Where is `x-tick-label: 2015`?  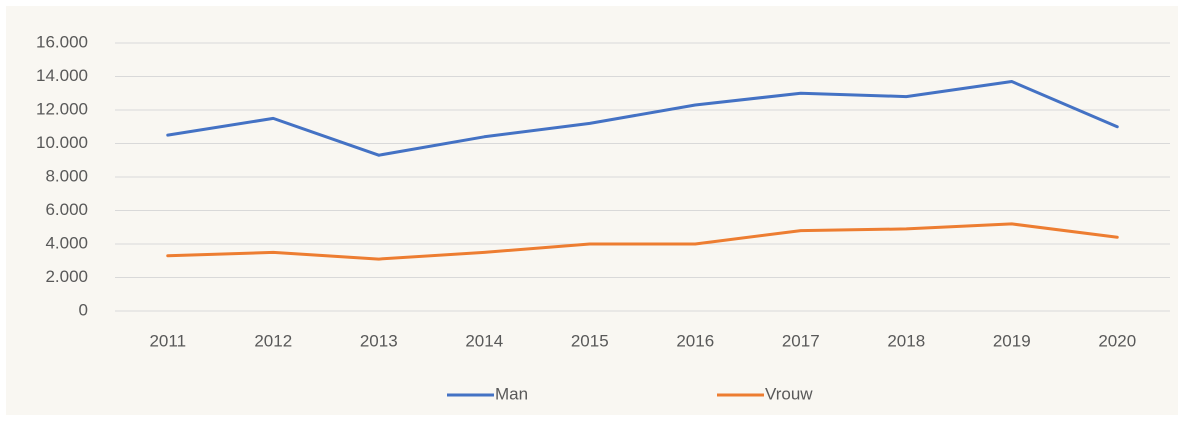
x-tick-label: 2015 is located at coordinates (590, 340).